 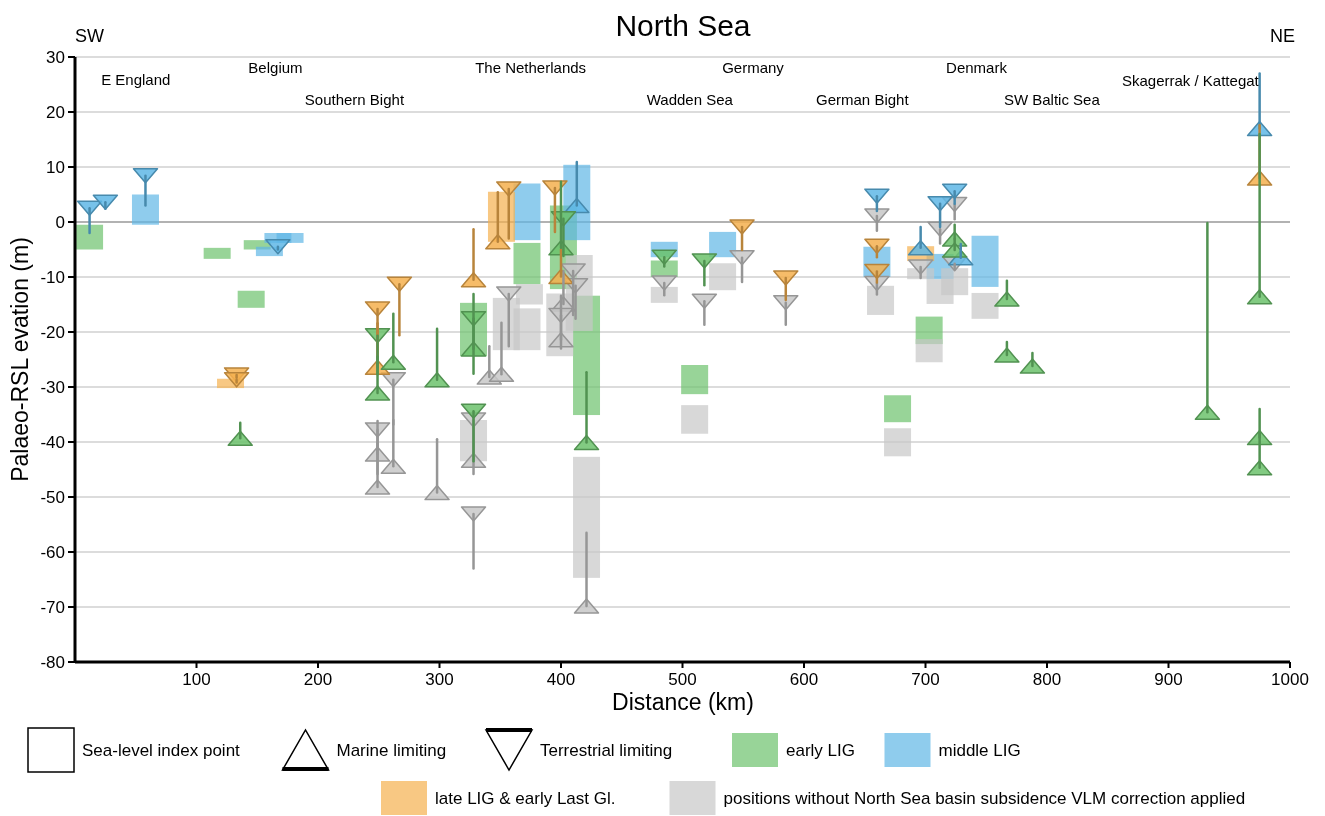 What do you see at coordinates (55, 167) in the screenshot?
I see `y-tick-label: 10` at bounding box center [55, 167].